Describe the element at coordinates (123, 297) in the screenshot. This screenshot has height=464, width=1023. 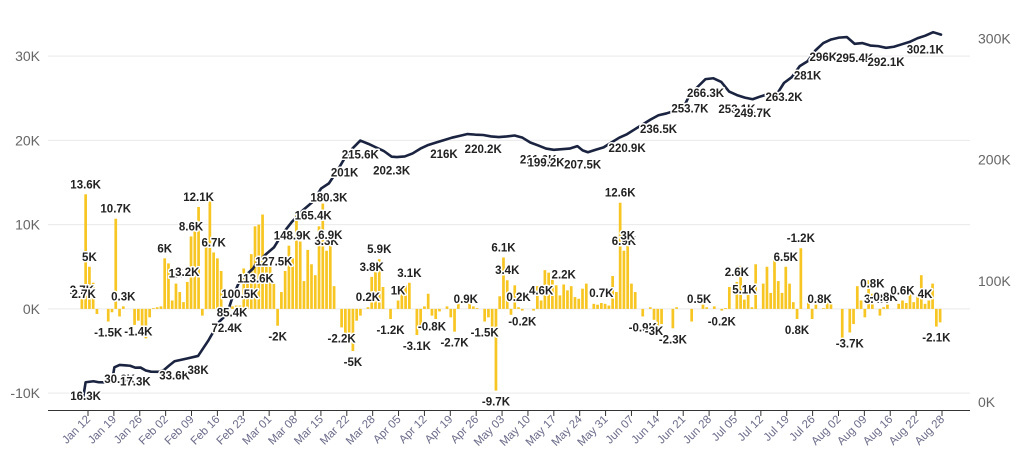
I see `bar-data-label: 0.3K` at that location.